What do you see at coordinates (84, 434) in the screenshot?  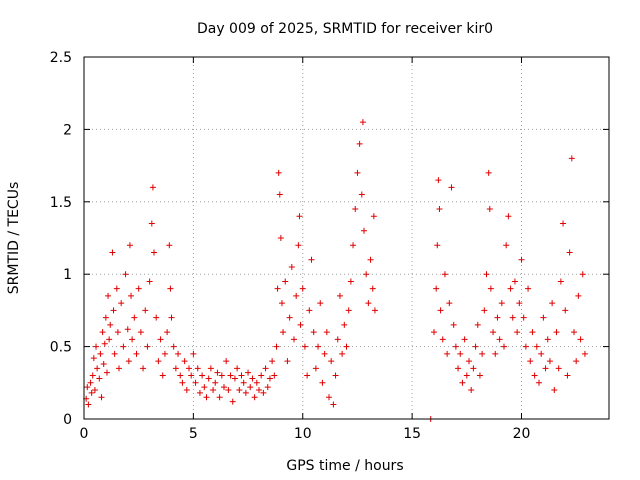 I see `x-tick-label: 0` at bounding box center [84, 434].